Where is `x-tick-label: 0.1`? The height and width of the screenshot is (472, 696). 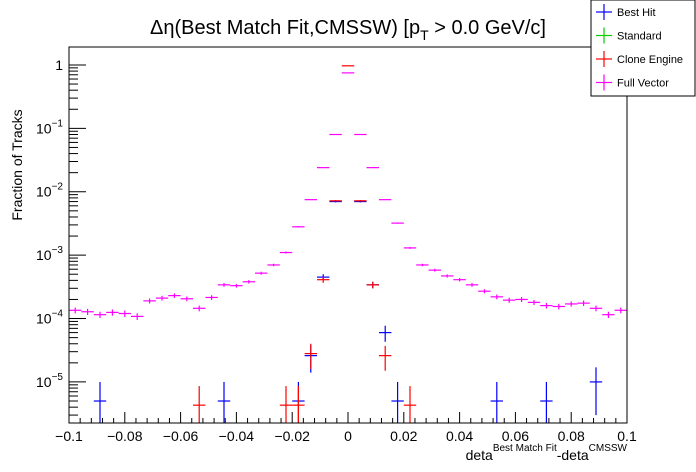 x-tick-label: 0.1 is located at coordinates (627, 436).